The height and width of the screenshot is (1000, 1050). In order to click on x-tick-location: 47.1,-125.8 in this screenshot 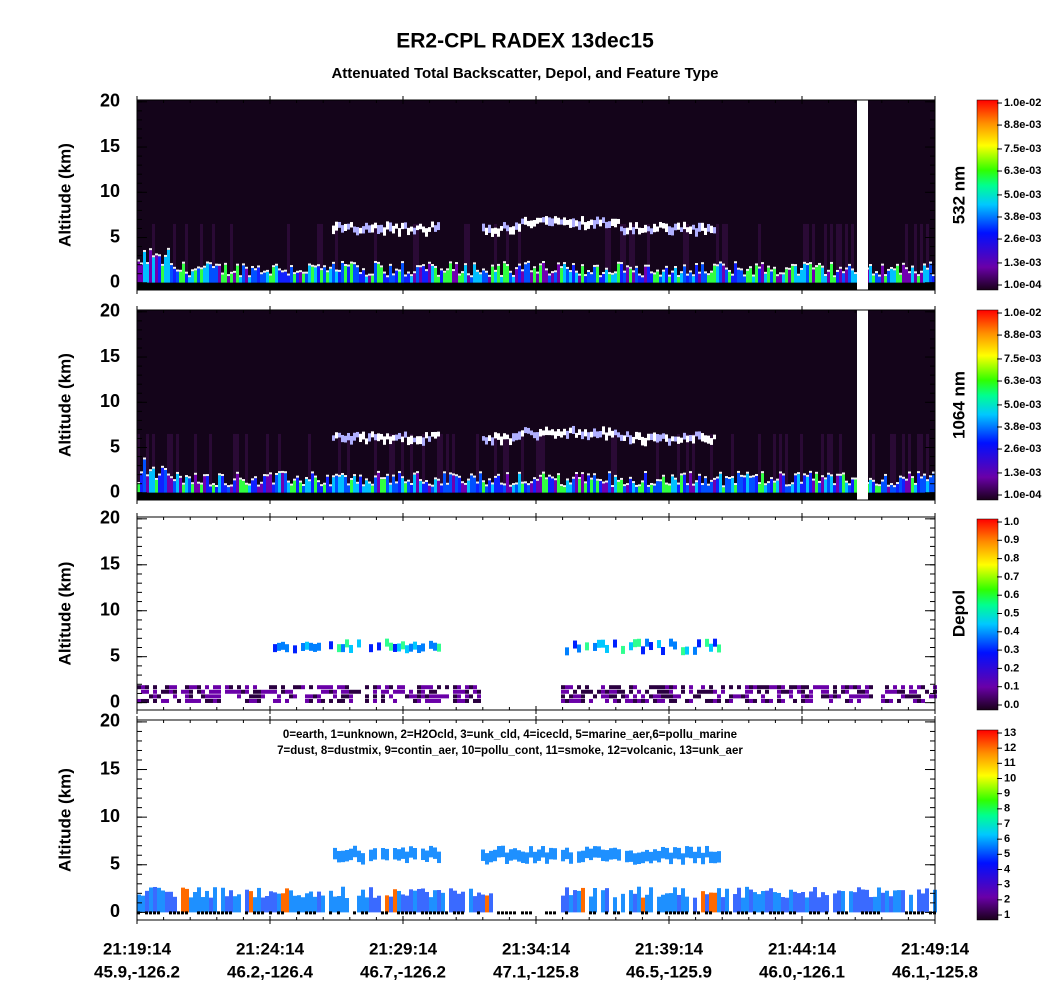, I will do `click(536, 971)`.